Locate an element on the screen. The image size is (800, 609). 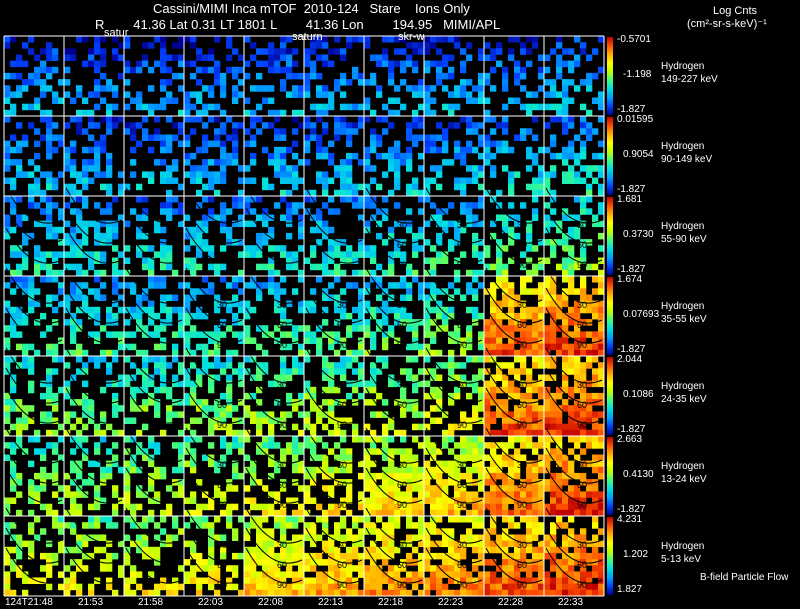
energy-label: 5-13 keV is located at coordinates (681, 559).